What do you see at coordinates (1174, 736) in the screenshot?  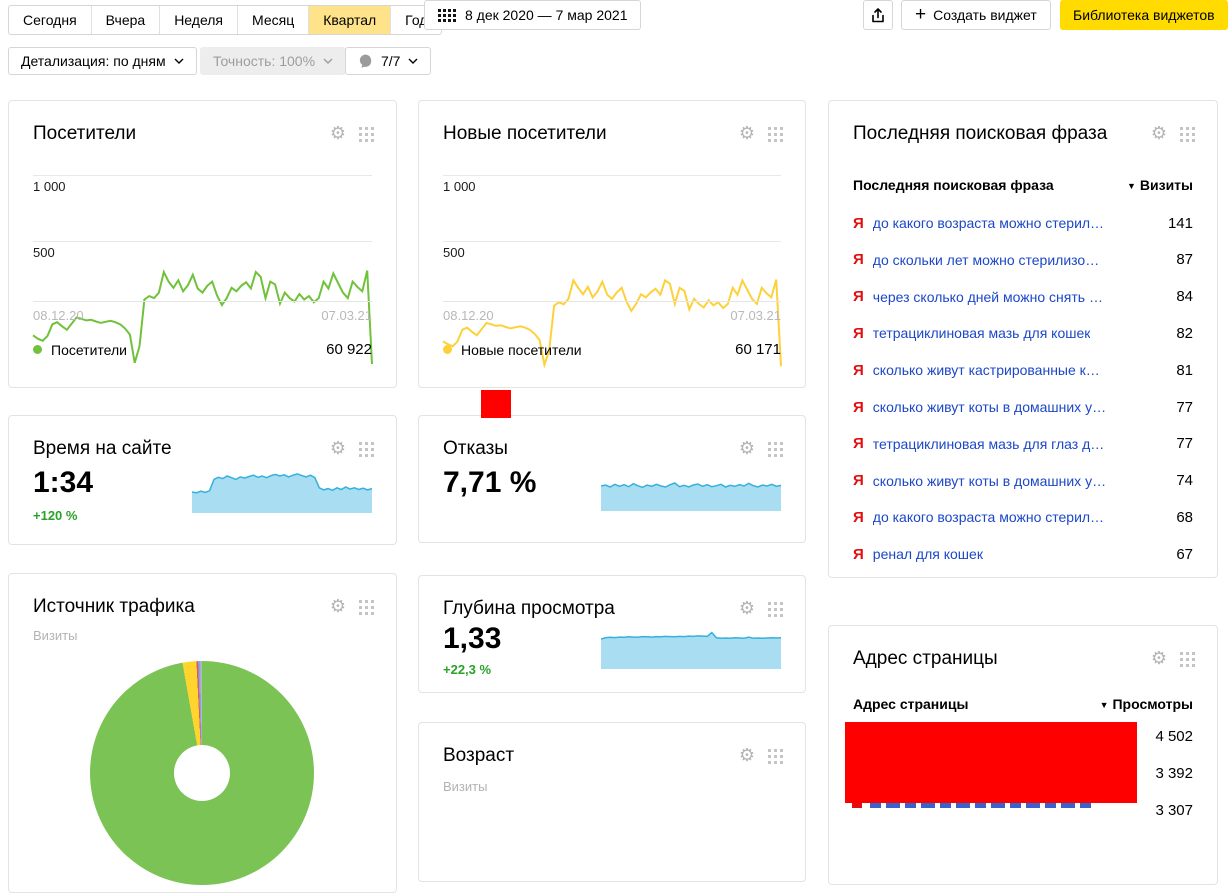 I see `views-value: 4 502` at bounding box center [1174, 736].